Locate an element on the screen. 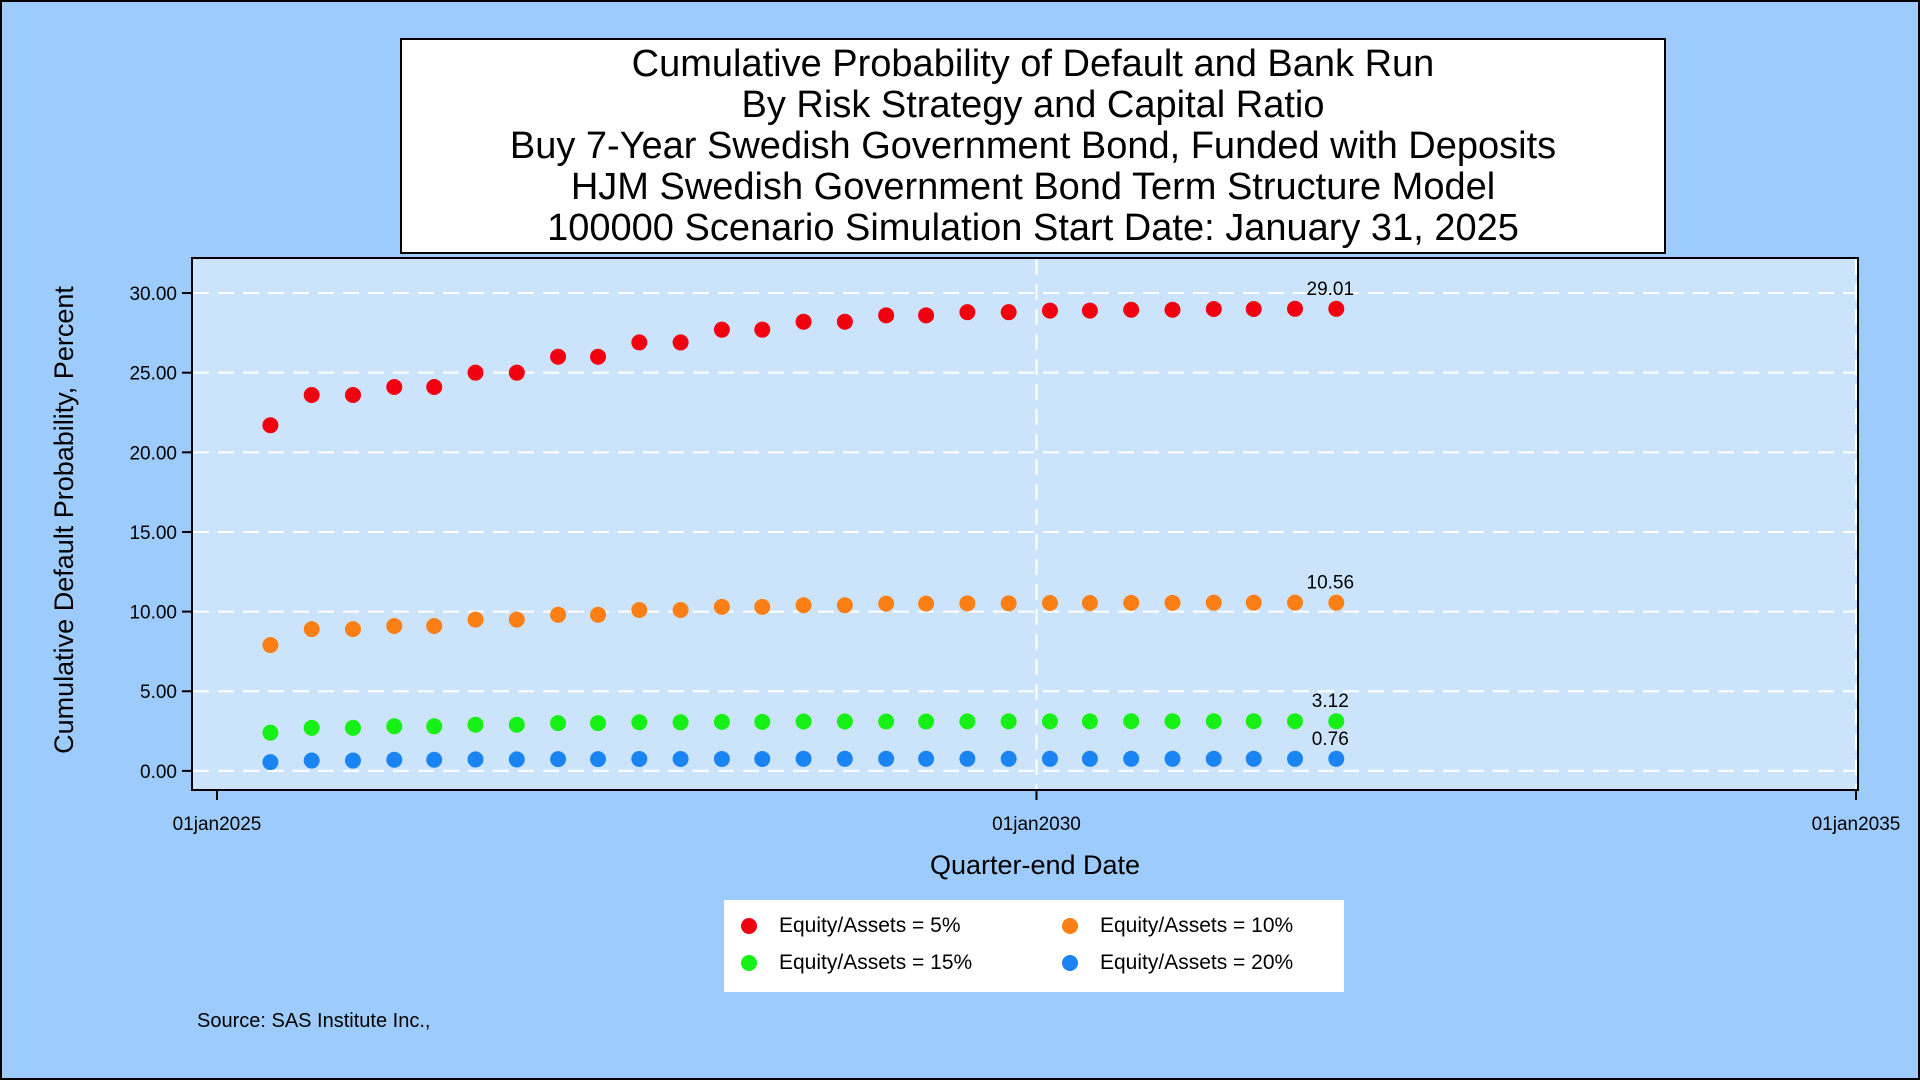 Image resolution: width=1920 pixels, height=1080 pixels. legend-item-20pct: Equity/Assets = 20% is located at coordinates (1177, 963).